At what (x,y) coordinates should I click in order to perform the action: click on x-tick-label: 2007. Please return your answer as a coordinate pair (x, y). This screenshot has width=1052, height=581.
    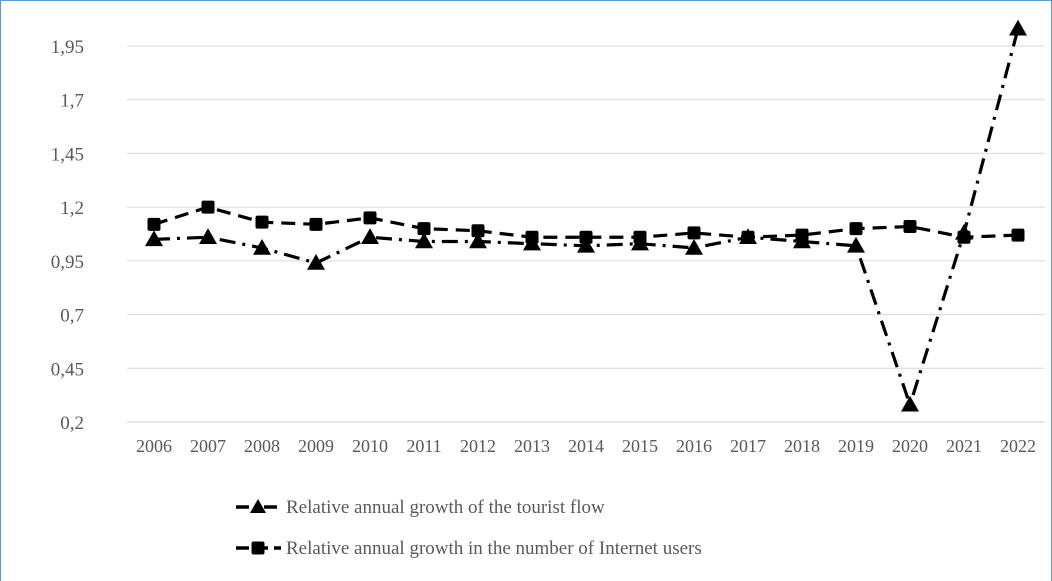
    Looking at the image, I should click on (208, 446).